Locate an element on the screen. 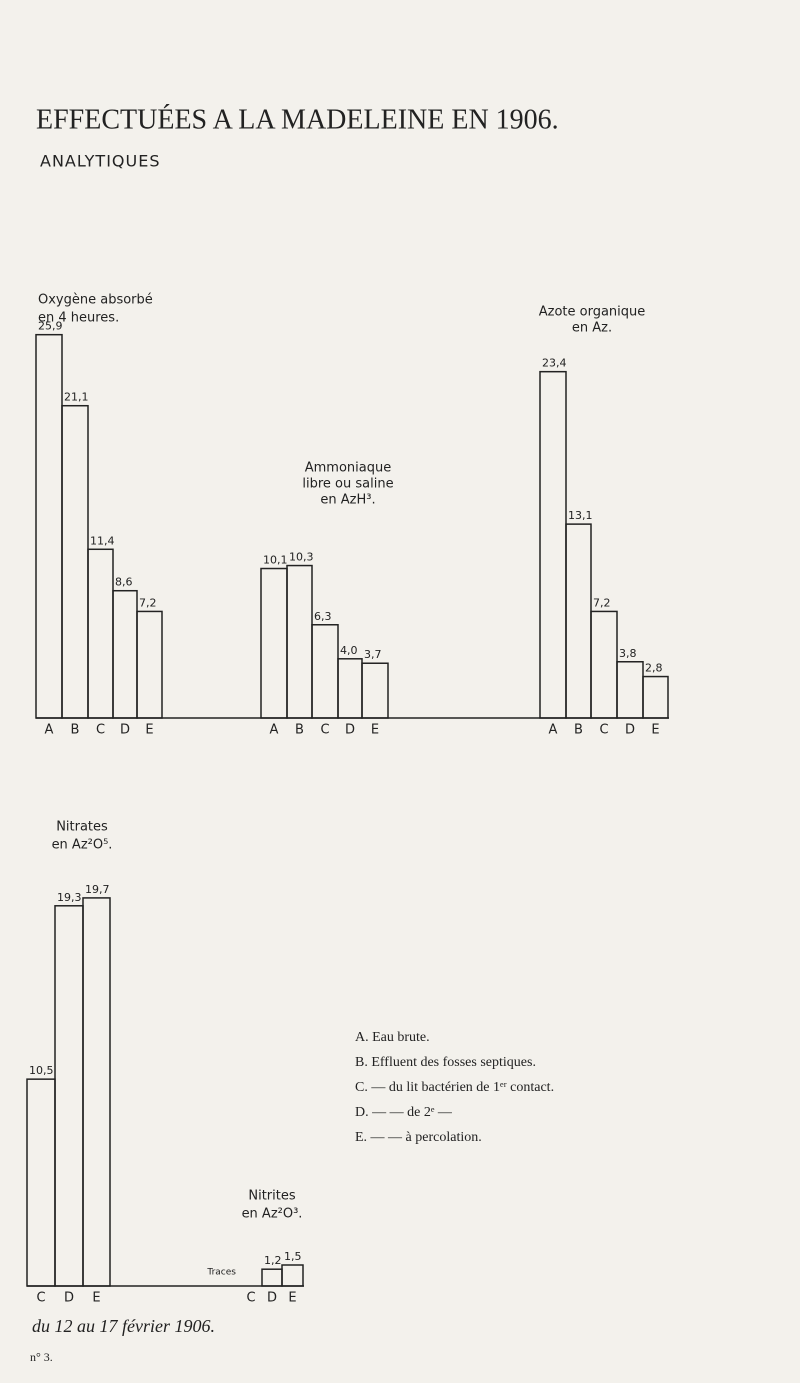 This screenshot has height=1383, width=800. chart-title: Ammoniaque is located at coordinates (348, 468).